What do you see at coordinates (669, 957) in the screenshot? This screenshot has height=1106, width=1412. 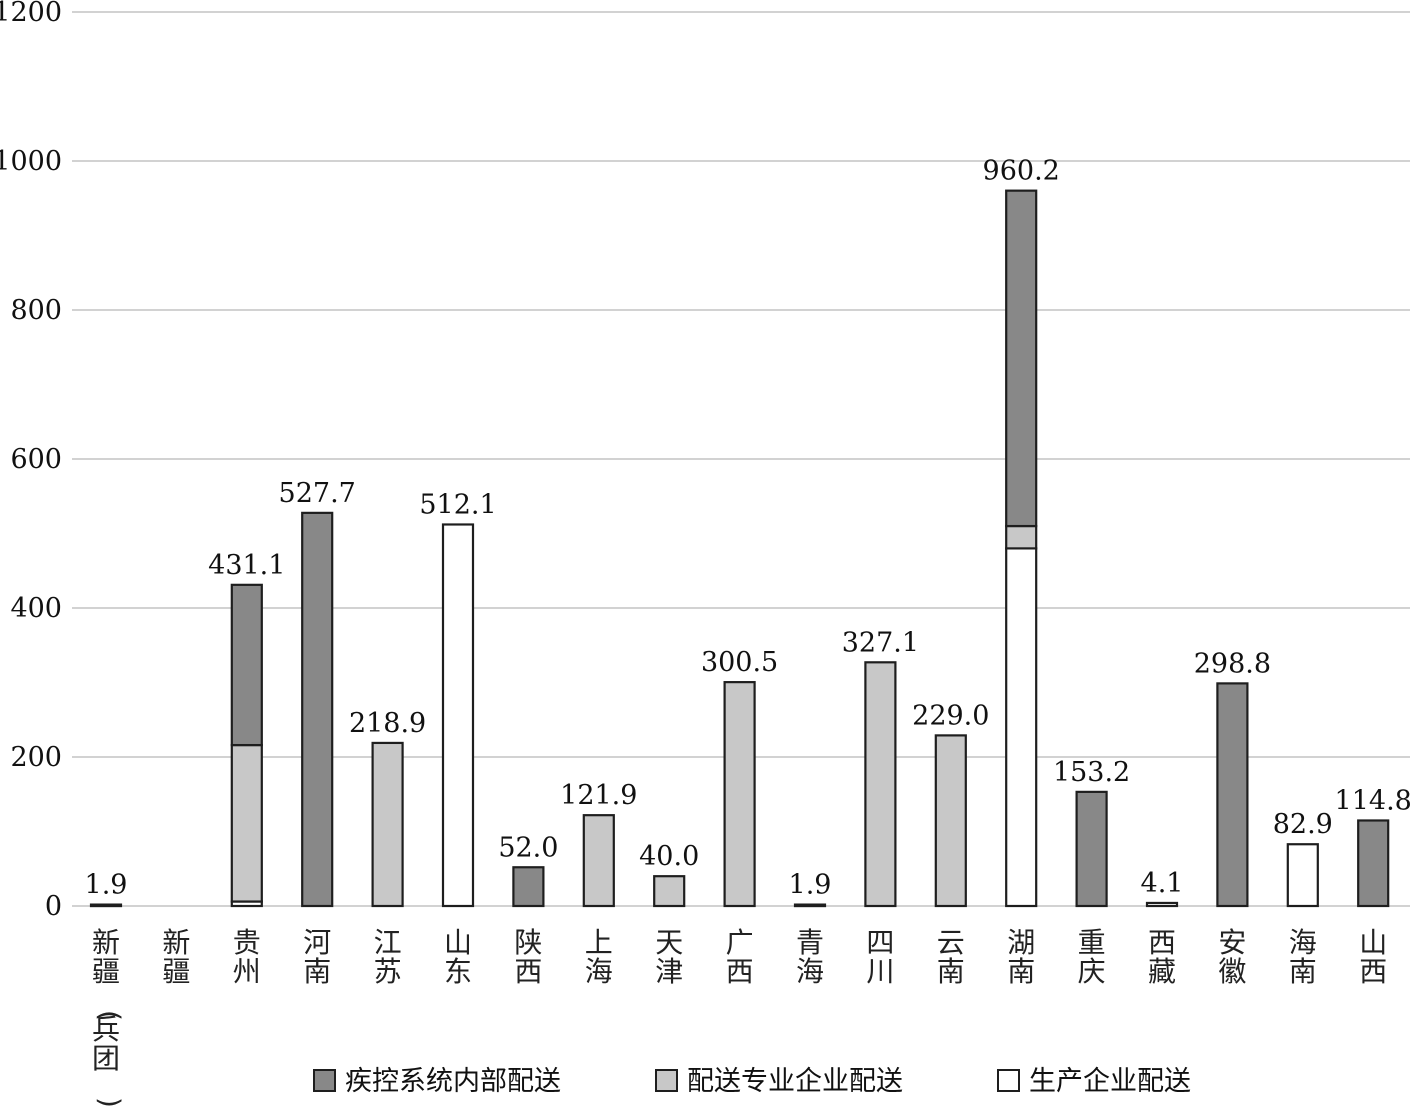 I see `category-label: 天津` at bounding box center [669, 957].